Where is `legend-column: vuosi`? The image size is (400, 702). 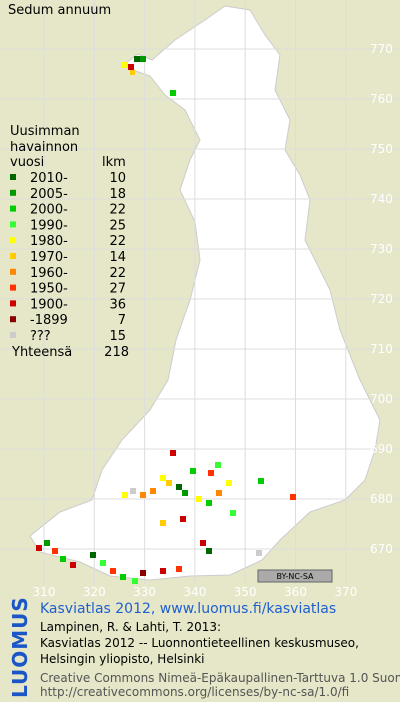
legend-column: vuosi is located at coordinates (27, 162).